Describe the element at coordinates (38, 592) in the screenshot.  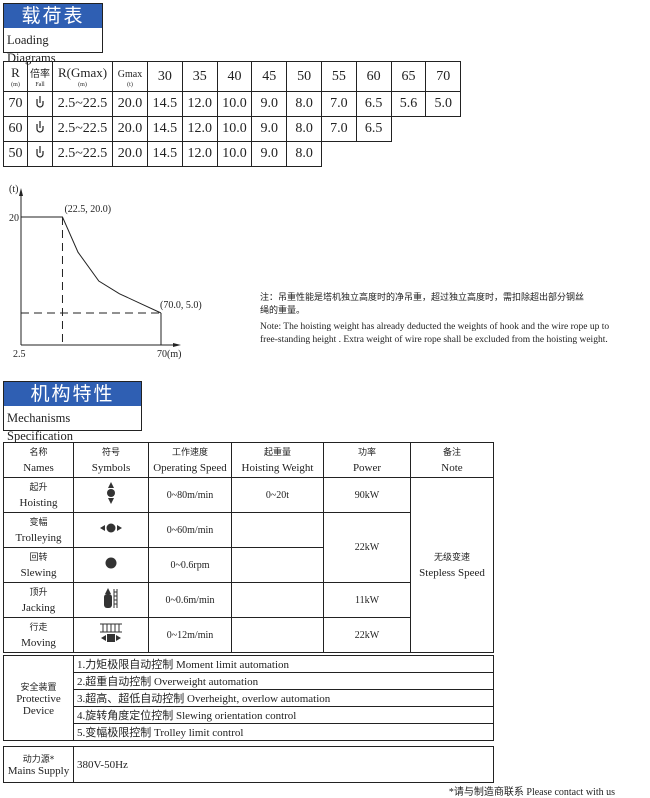
I see `name-cn: 顶升` at that location.